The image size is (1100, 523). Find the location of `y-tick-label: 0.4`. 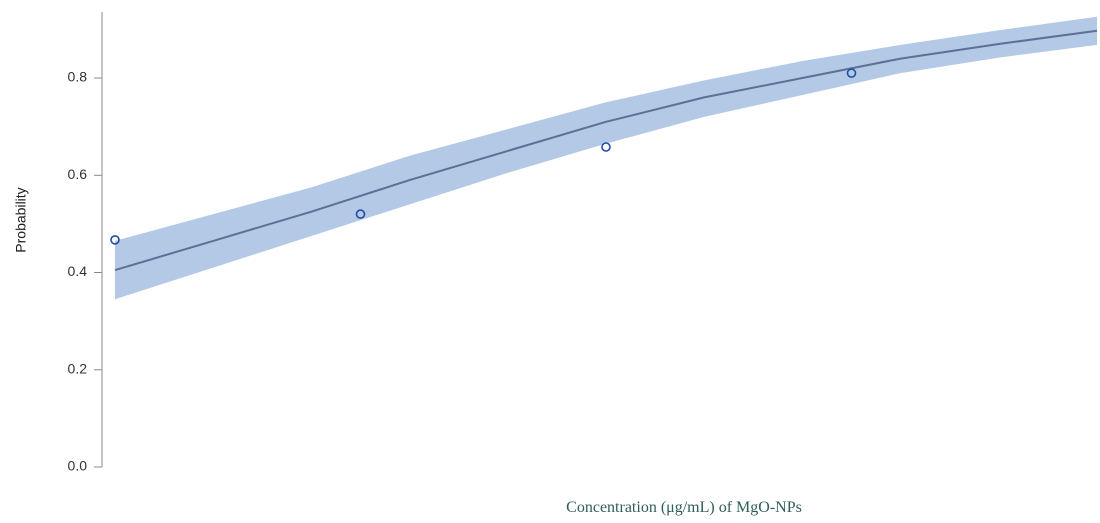

y-tick-label: 0.4 is located at coordinates (78, 271).